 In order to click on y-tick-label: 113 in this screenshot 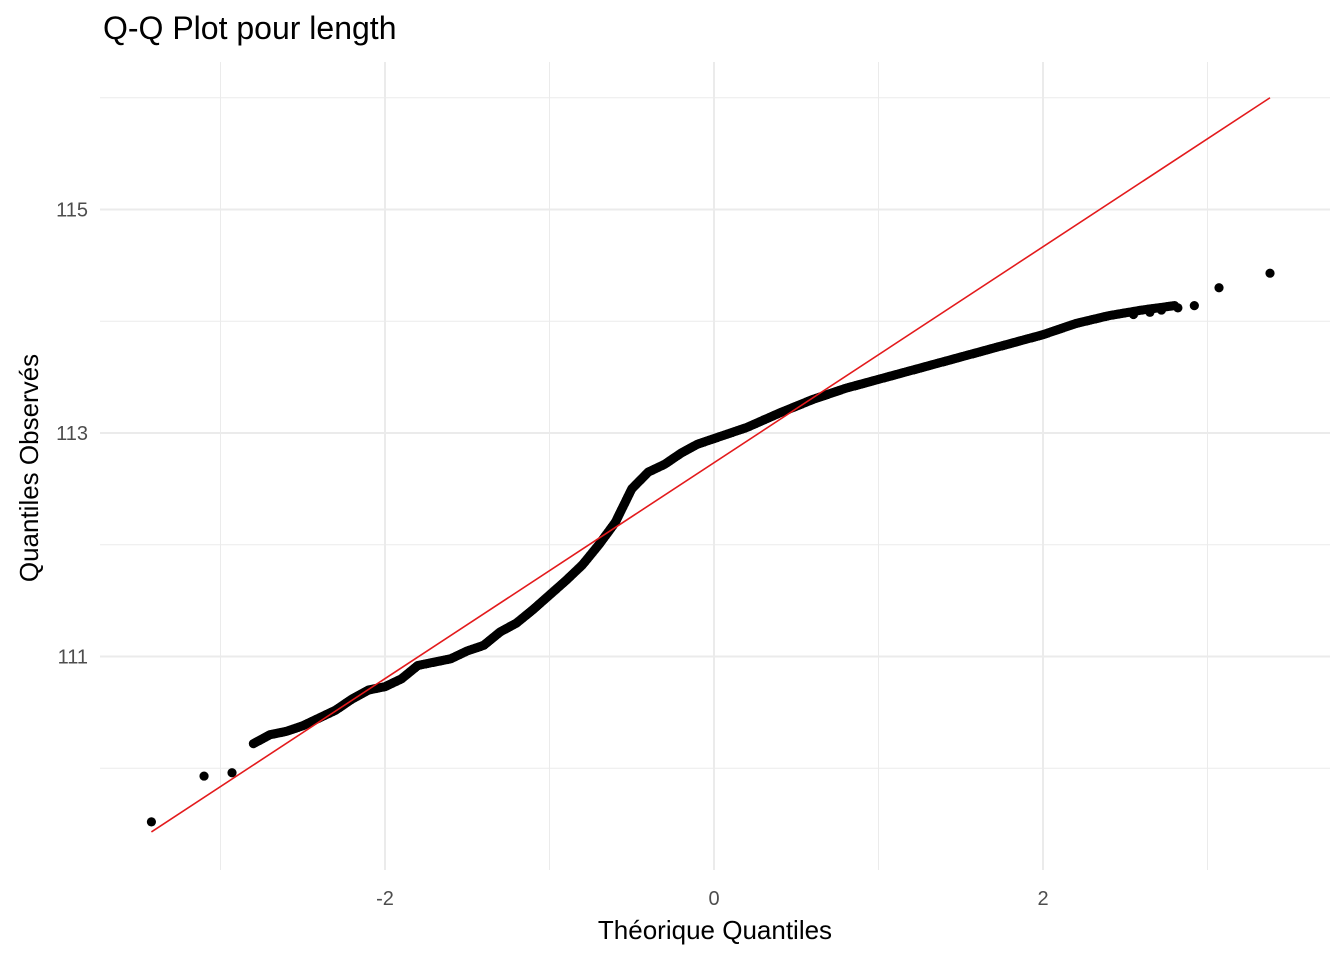, I will do `click(72, 434)`.